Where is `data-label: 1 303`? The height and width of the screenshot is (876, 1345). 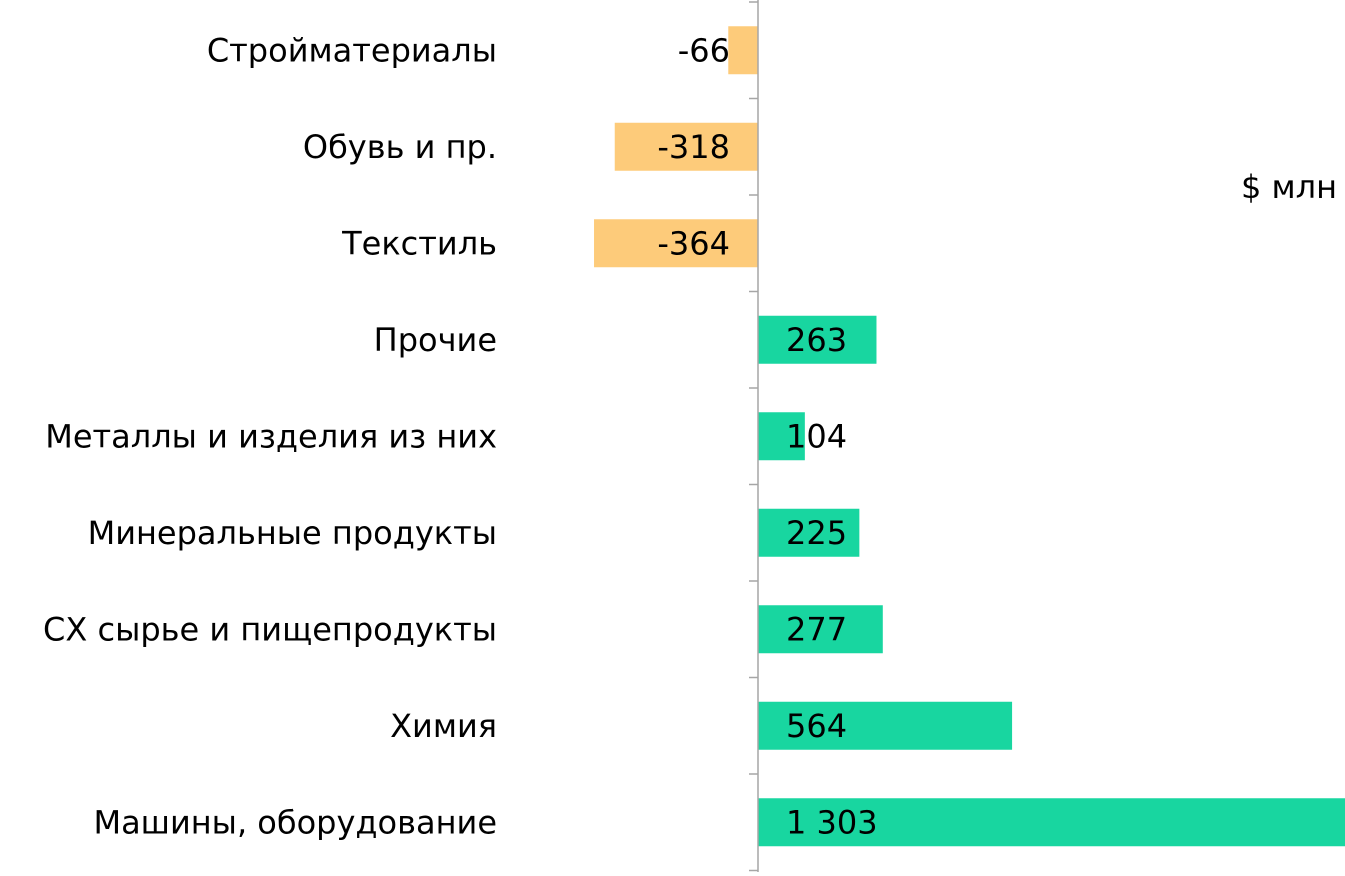 data-label: 1 303 is located at coordinates (832, 822).